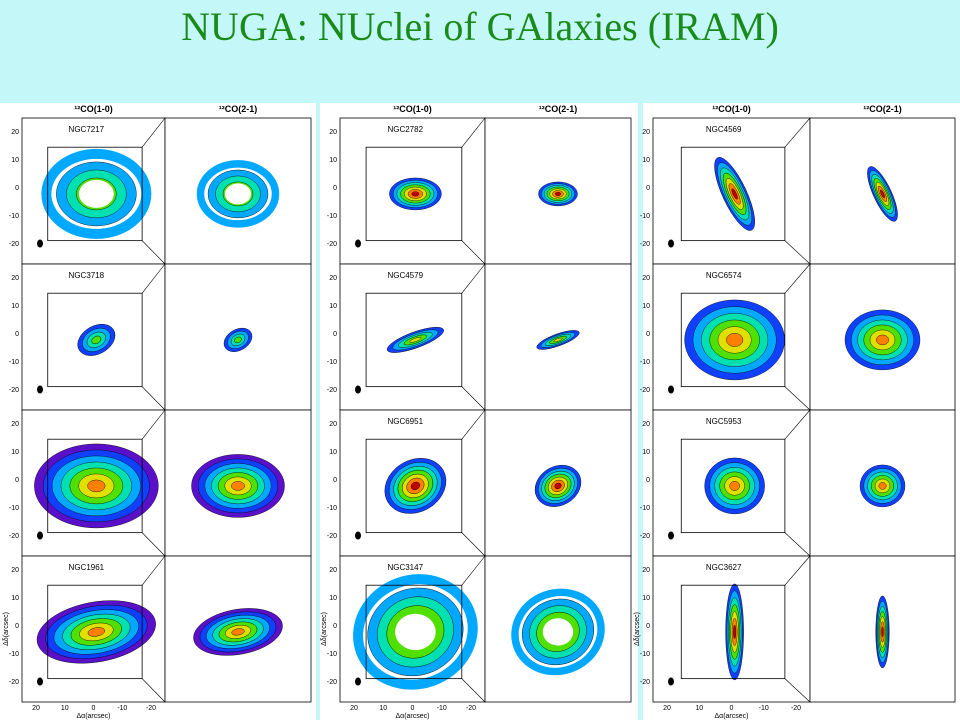 Image resolution: width=960 pixels, height=720 pixels. What do you see at coordinates (405, 275) in the screenshot?
I see `galaxy-name: NGC4579` at bounding box center [405, 275].